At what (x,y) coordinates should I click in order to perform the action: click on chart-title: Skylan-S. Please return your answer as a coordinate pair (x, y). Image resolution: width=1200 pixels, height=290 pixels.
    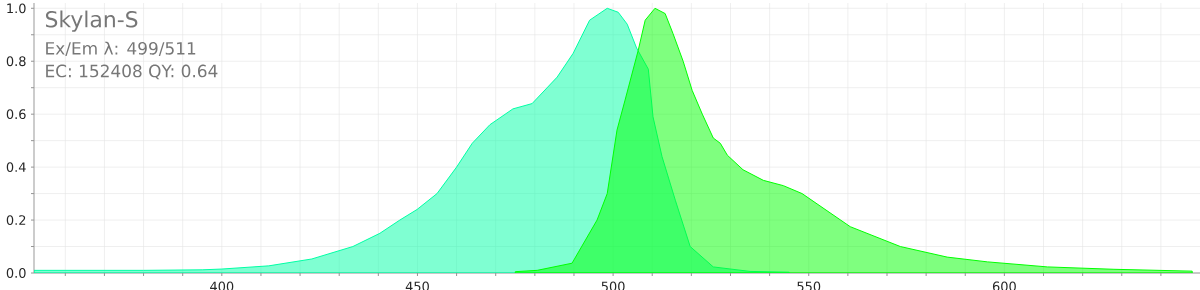
    Looking at the image, I should click on (91, 21).